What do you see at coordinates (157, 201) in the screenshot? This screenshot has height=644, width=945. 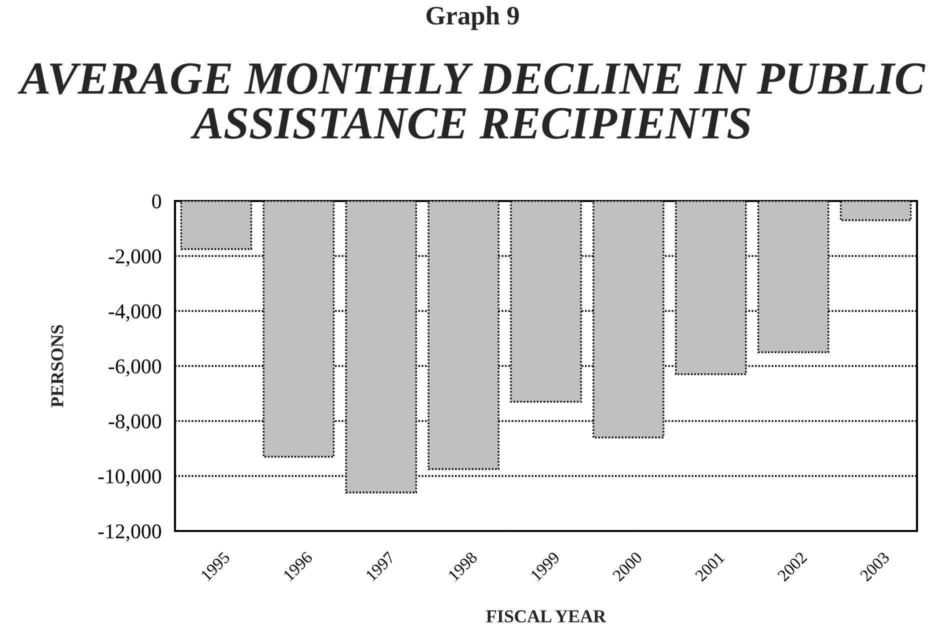 I see `y-tick-label: 0` at bounding box center [157, 201].